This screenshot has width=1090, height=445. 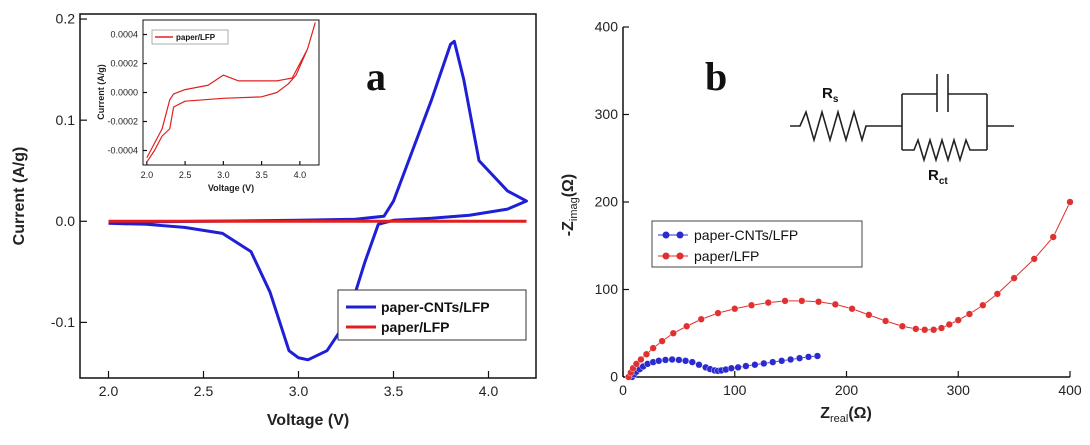 What do you see at coordinates (938, 177) in the screenshot?
I see `circuit-rct-label: Rct` at bounding box center [938, 177].